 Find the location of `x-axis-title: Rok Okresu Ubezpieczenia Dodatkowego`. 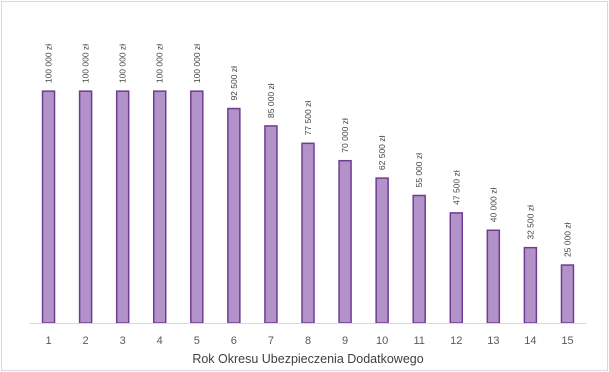

x-axis-title: Rok Okresu Ubezpieczenia Dodatkowego is located at coordinates (307, 359).